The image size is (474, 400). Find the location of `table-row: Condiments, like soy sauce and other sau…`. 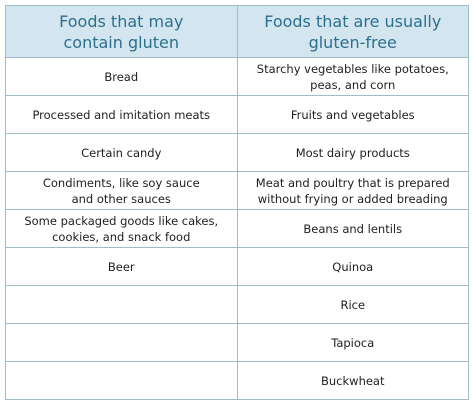

table-row: Condiments, like soy sauce and other sau… is located at coordinates (237, 190).